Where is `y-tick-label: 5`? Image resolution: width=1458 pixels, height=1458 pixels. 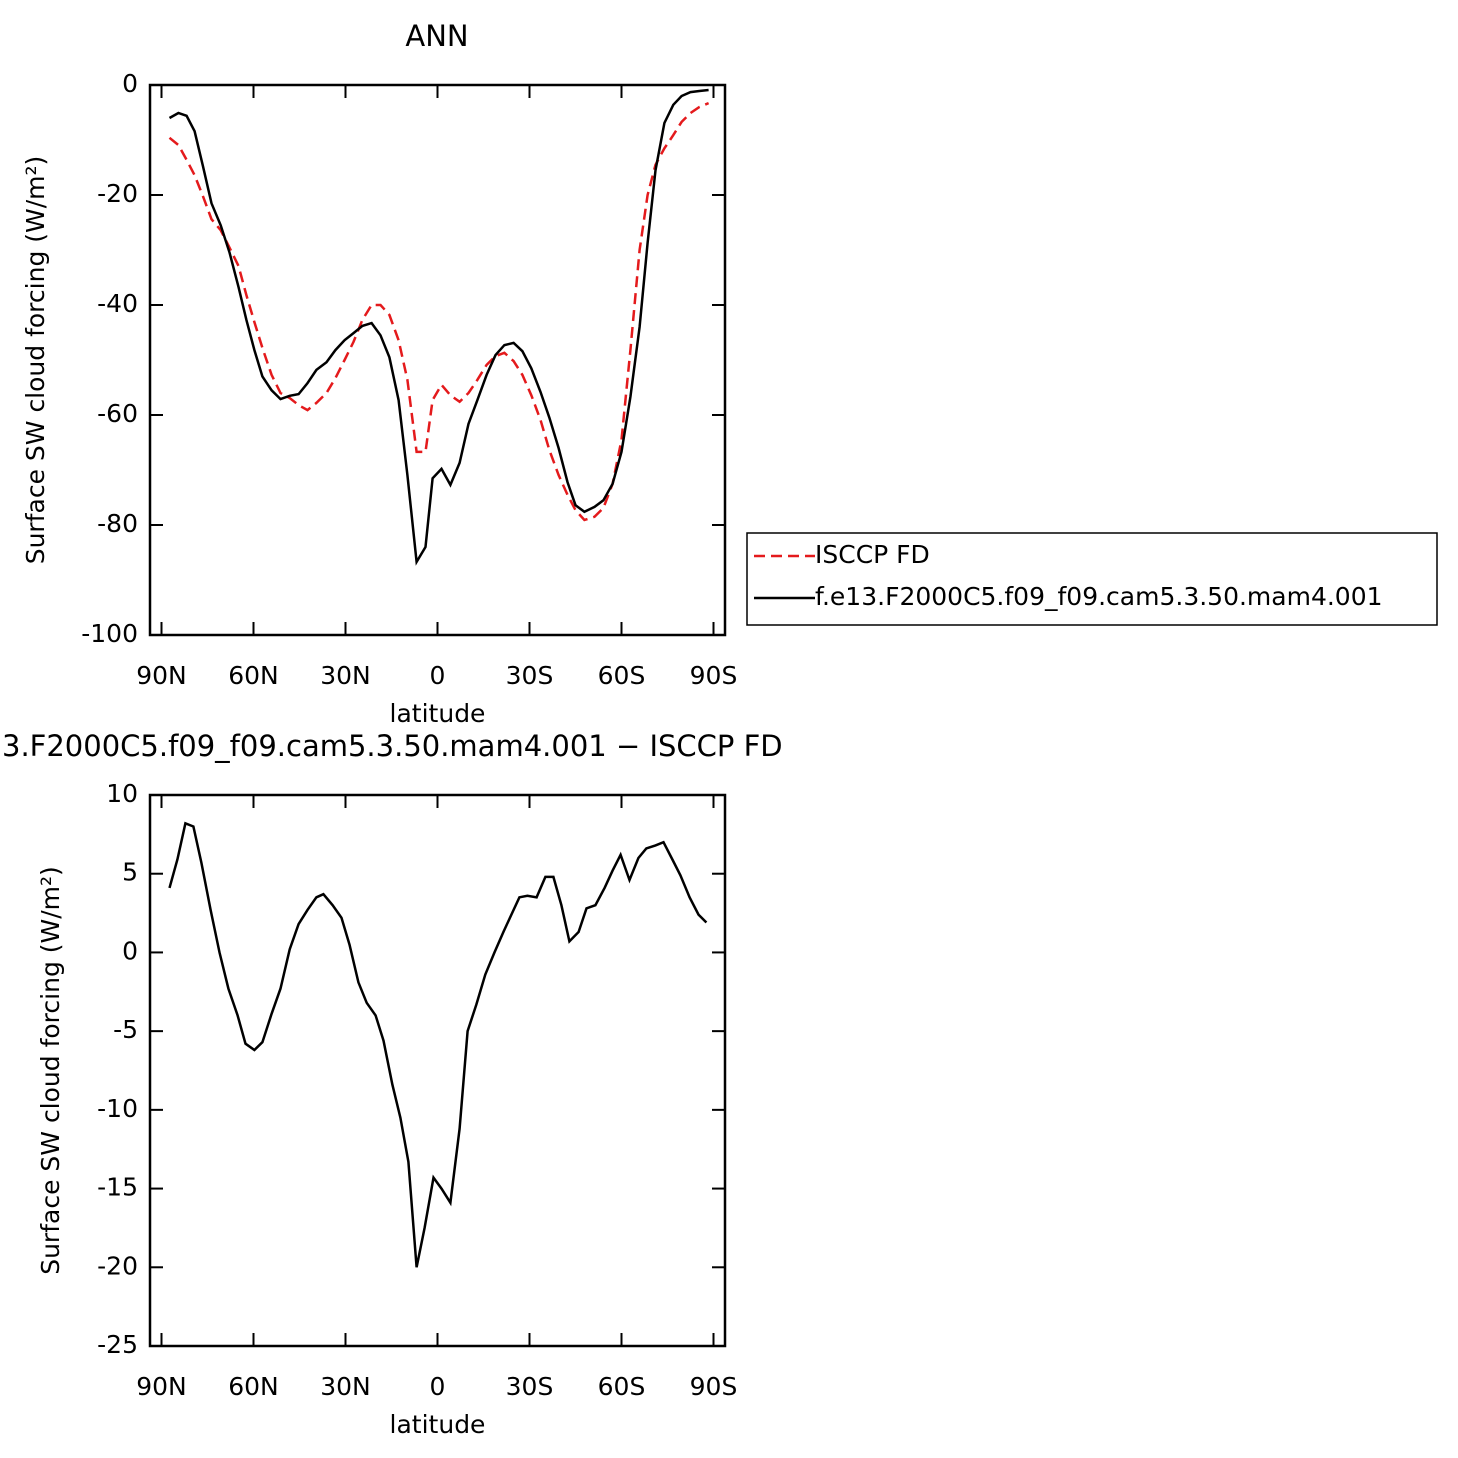
y-tick-label: 5 is located at coordinates (130, 872).